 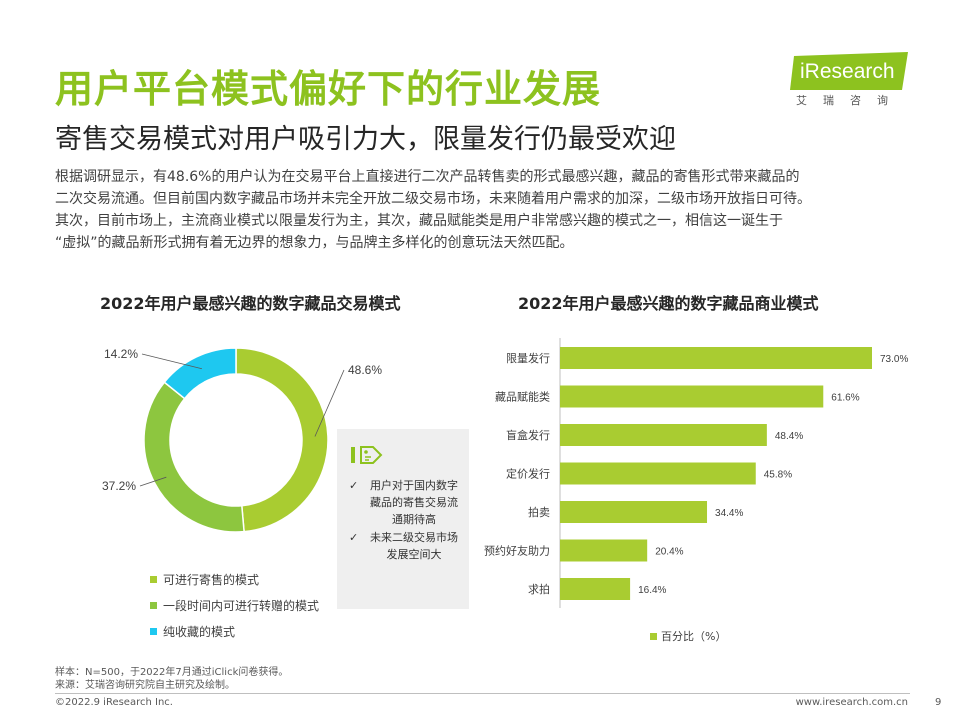 What do you see at coordinates (414, 502) in the screenshot?
I see `callout-text: 用户对于国内数字藏品的寄售交易流通期待高` at bounding box center [414, 502].